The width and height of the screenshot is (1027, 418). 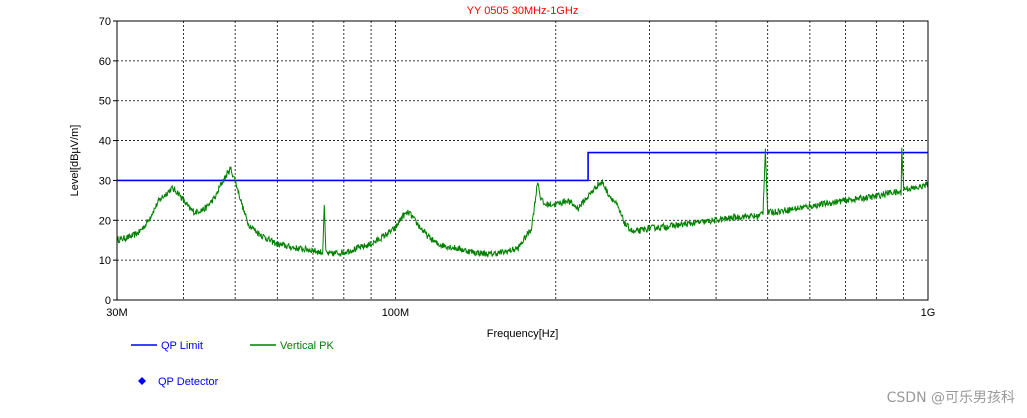 What do you see at coordinates (307, 346) in the screenshot?
I see `legend-label: Vertical PK` at bounding box center [307, 346].